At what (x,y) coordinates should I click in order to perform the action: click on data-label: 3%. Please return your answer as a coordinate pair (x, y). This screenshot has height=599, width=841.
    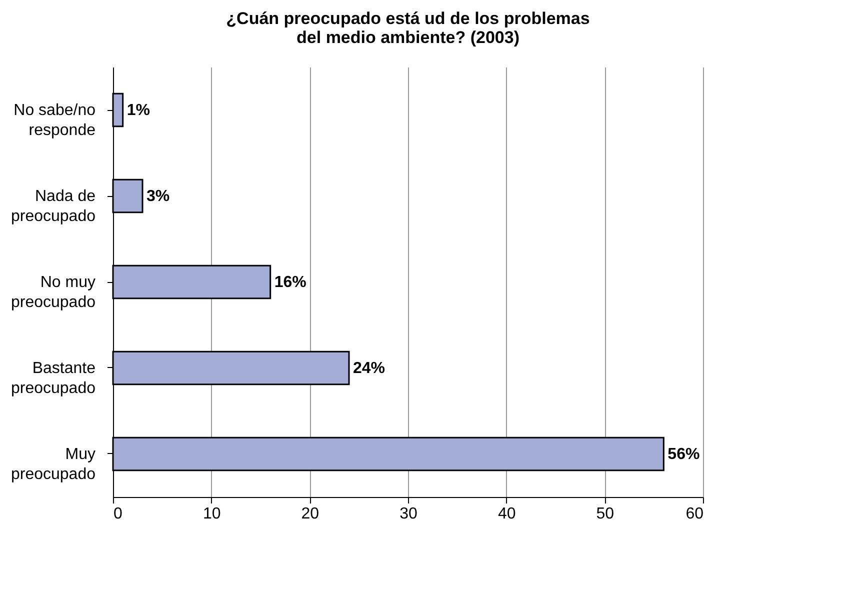
    Looking at the image, I should click on (158, 196).